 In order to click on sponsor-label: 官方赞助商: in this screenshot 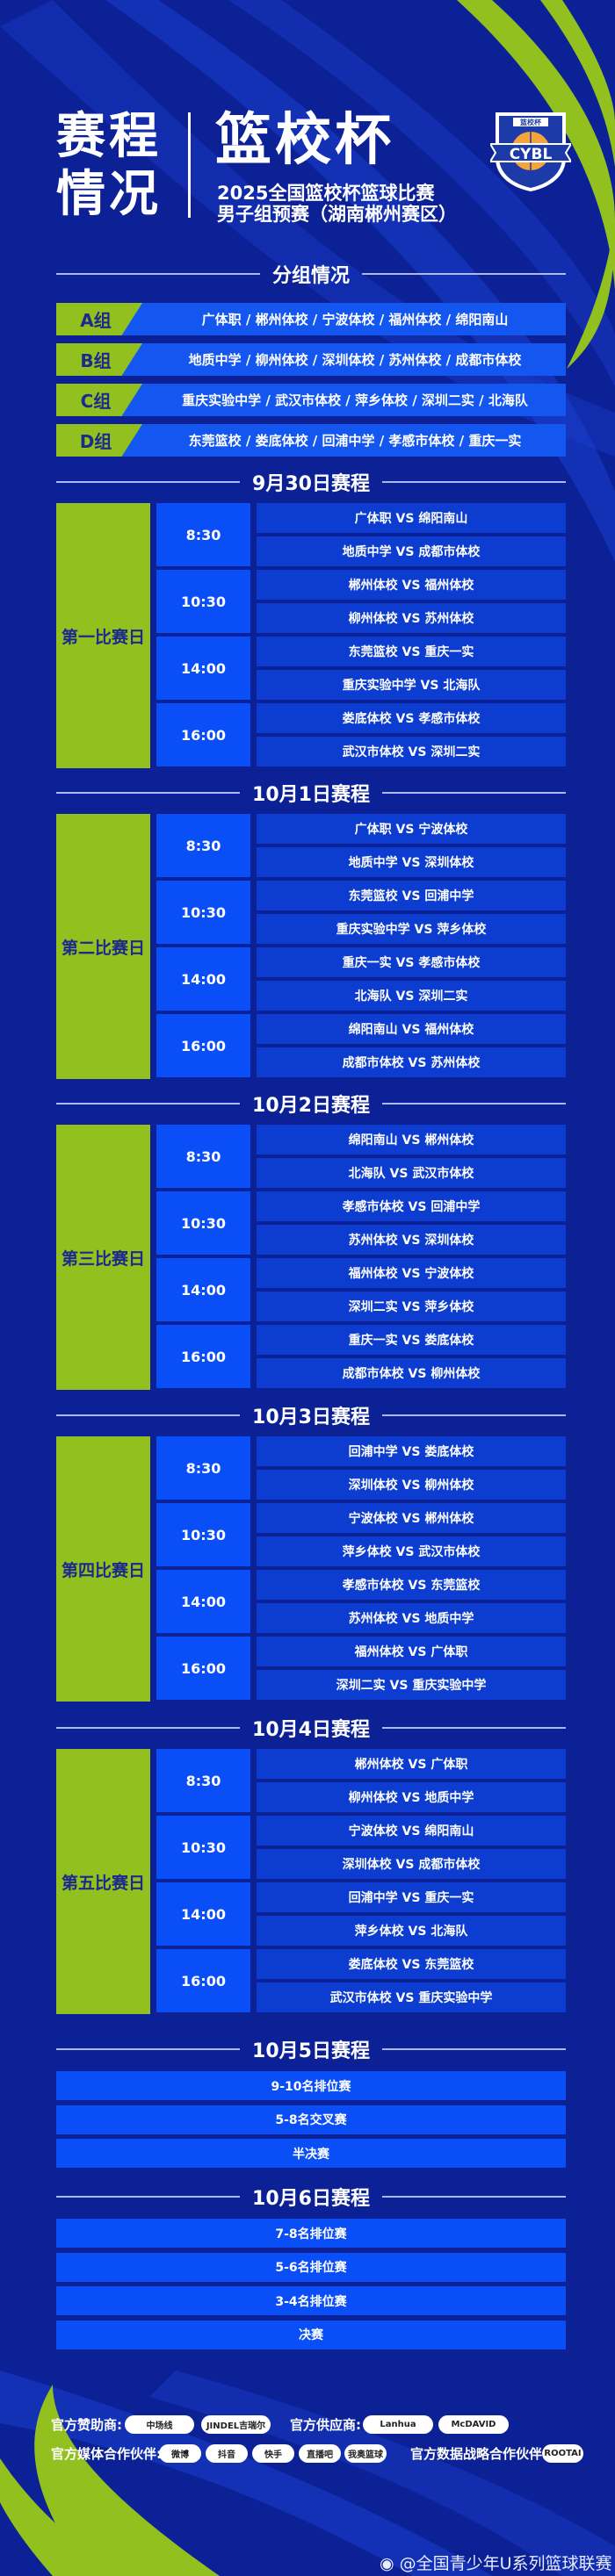, I will do `click(86, 2425)`.